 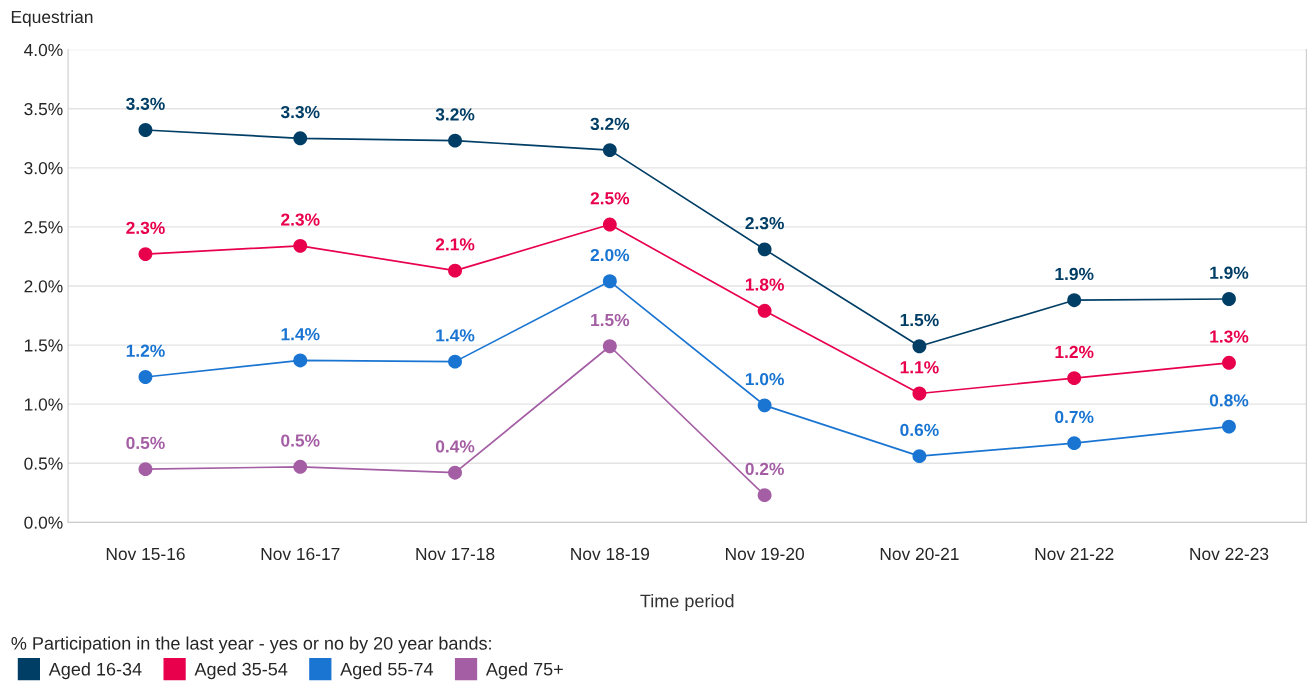 I want to click on x-tick-label: Nov 18-19, so click(x=610, y=554).